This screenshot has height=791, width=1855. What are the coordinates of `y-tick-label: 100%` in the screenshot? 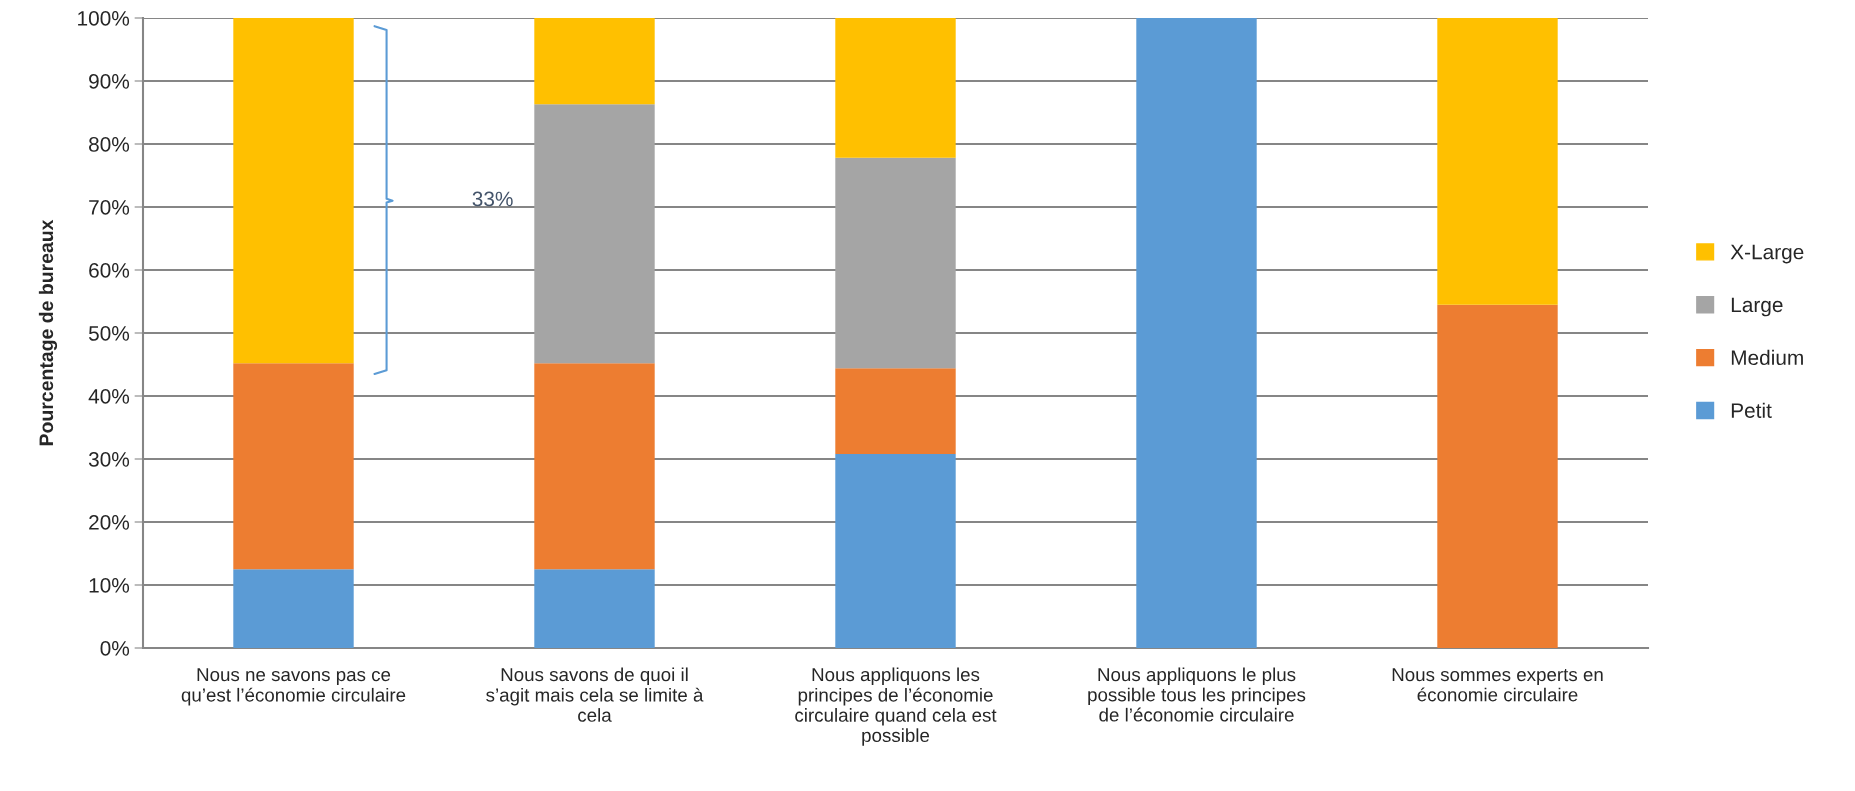 It's located at (104, 18).